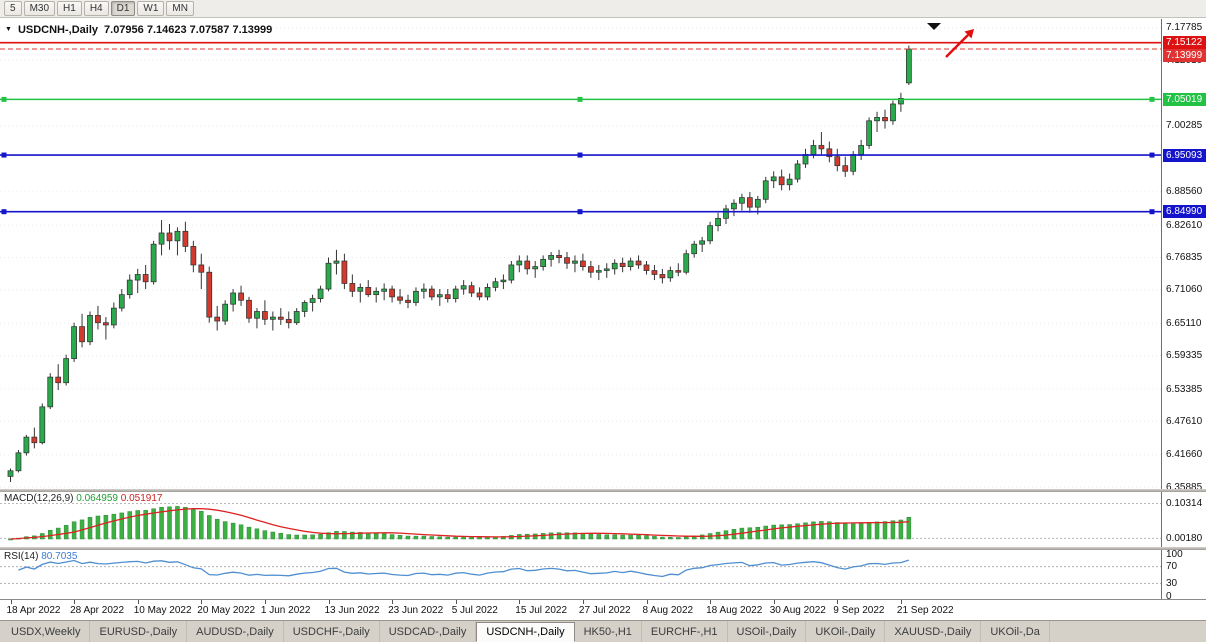 The width and height of the screenshot is (1206, 642). I want to click on macd-histogram, so click(460, 523).